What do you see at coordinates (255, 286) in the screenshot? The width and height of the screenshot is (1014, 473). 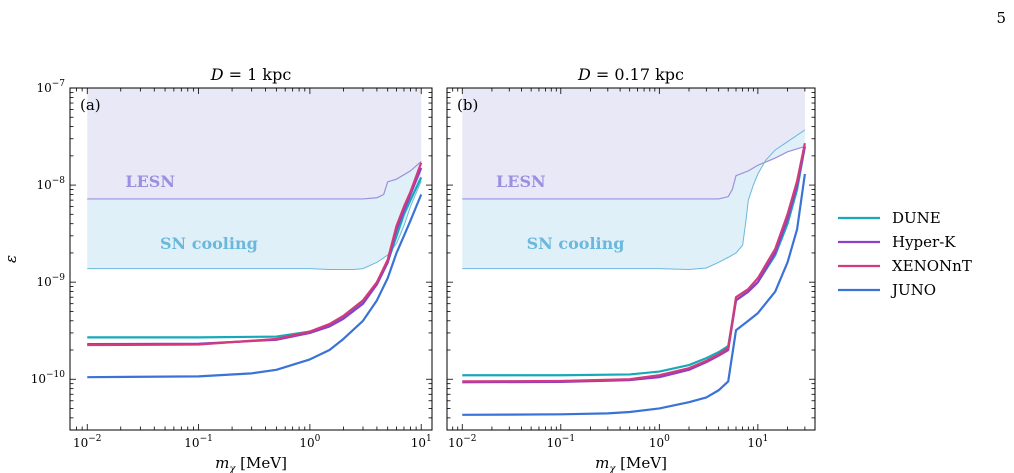 I see `series-juno-line` at bounding box center [255, 286].